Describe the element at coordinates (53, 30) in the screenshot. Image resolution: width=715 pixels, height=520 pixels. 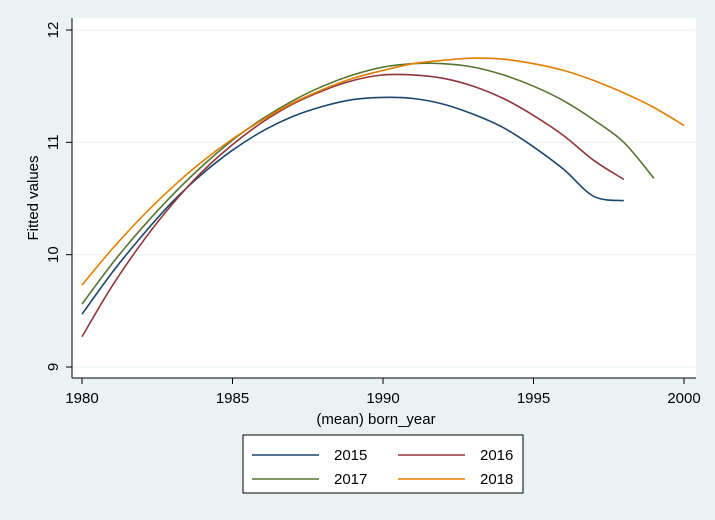
I see `y-tick-label: 12` at that location.